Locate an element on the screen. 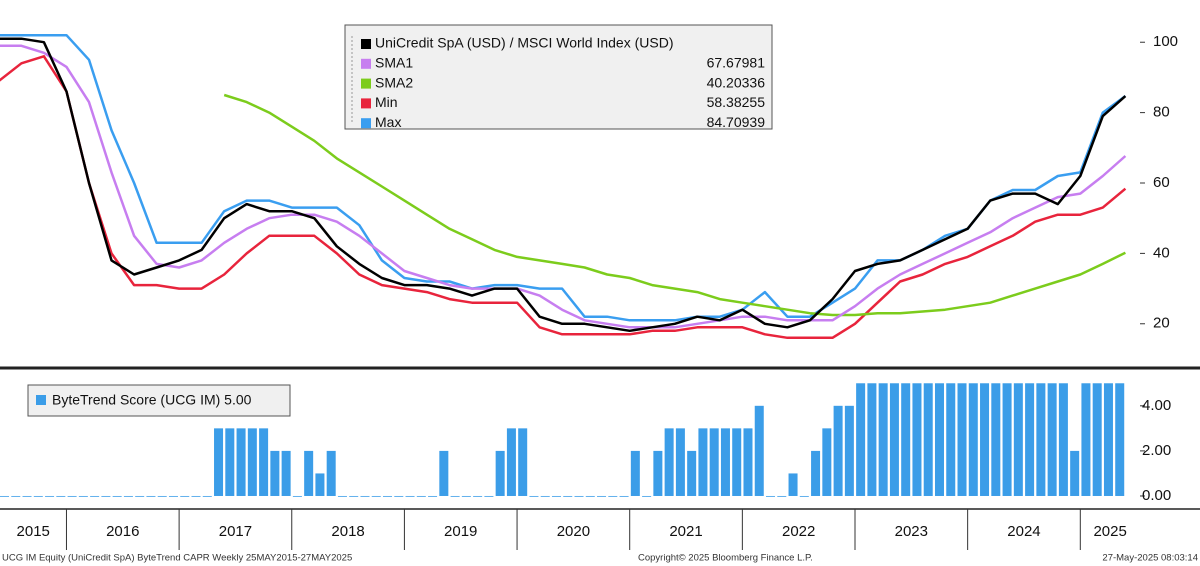 This screenshot has width=1200, height=566. x-tick-label: 2025 is located at coordinates (1109, 531).